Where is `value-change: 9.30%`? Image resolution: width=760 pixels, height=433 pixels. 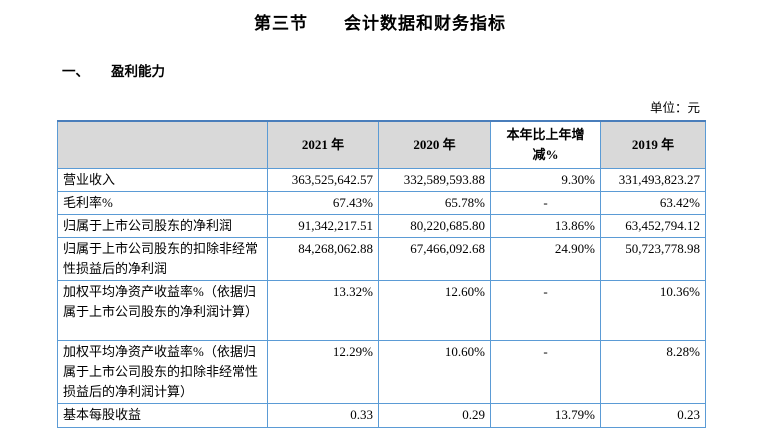 value-change: 9.30% is located at coordinates (545, 179).